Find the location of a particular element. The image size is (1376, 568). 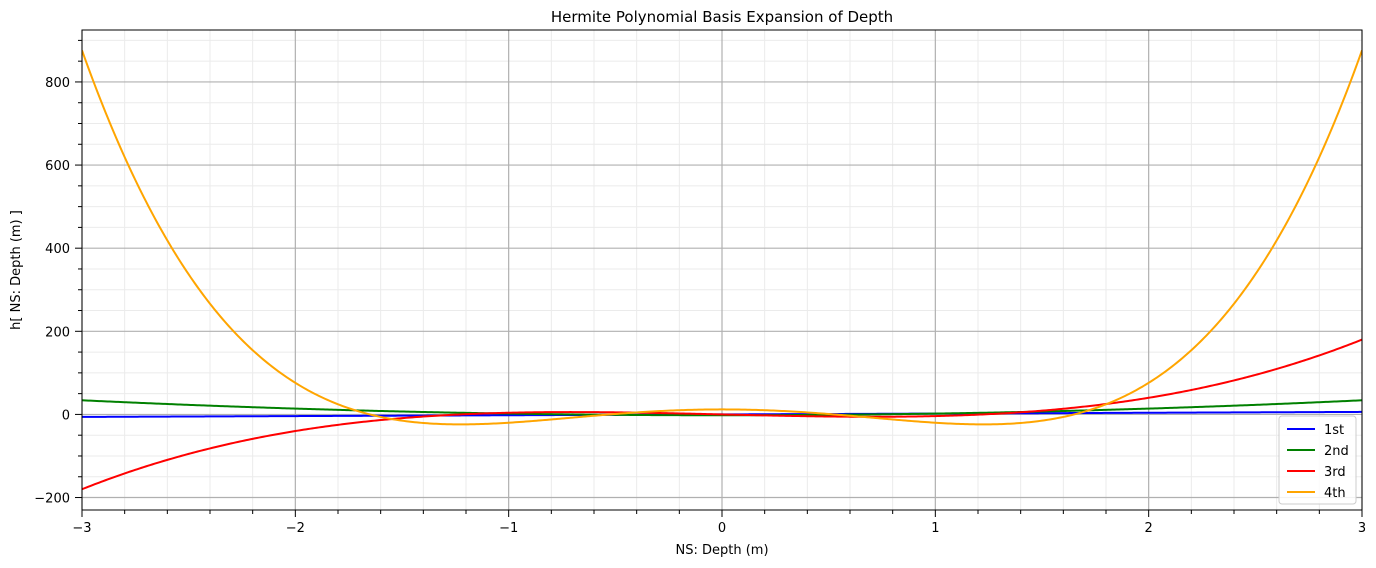

legend-label: 1st is located at coordinates (1334, 430).